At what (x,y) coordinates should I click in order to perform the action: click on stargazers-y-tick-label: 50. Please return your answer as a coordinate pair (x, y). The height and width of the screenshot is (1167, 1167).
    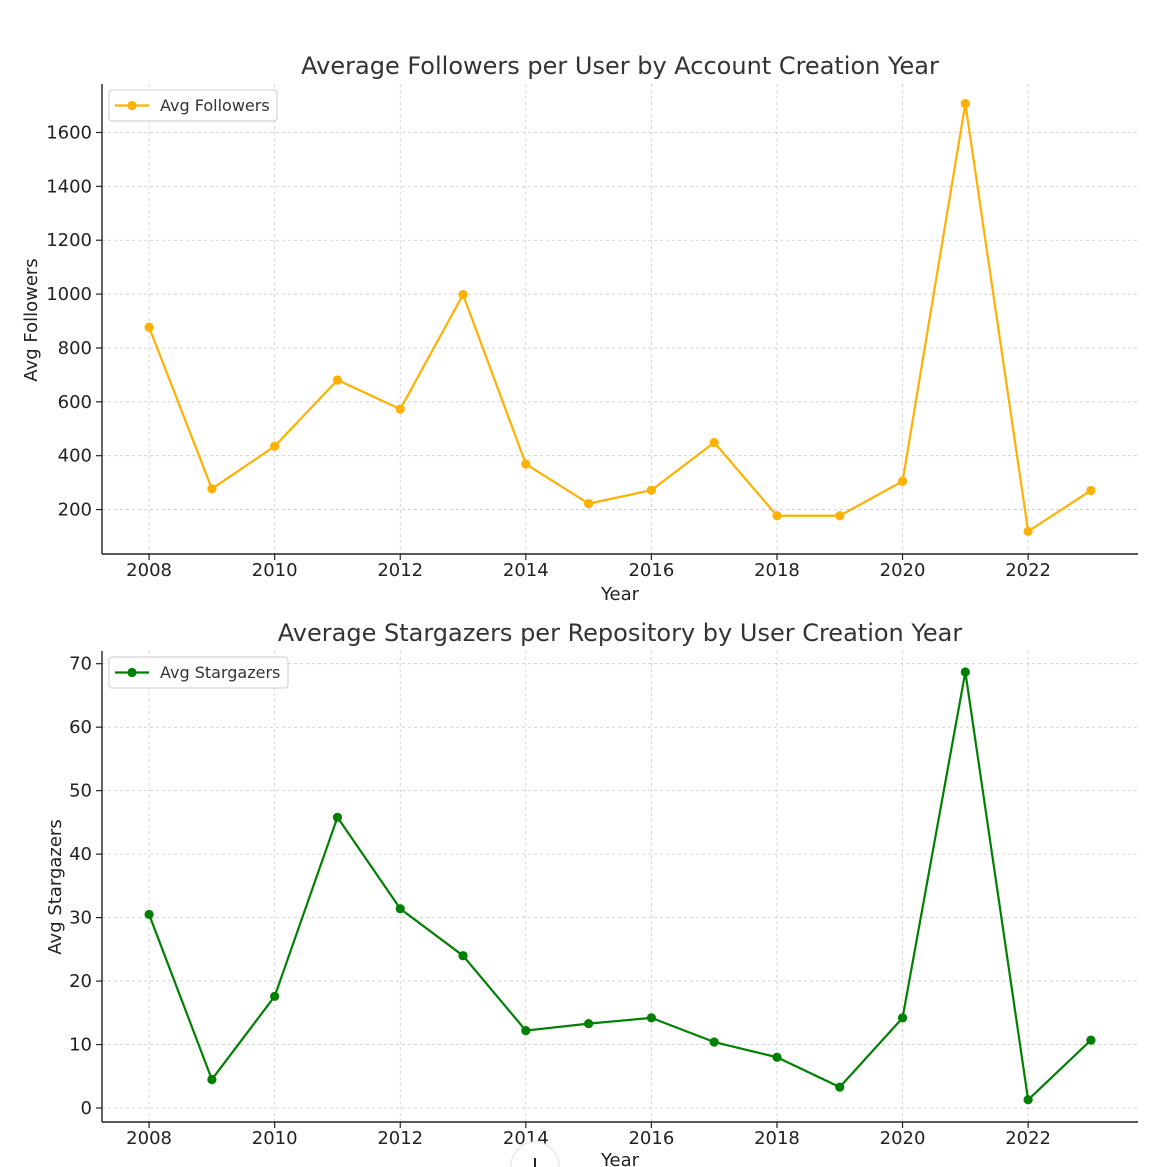
    Looking at the image, I should click on (80, 791).